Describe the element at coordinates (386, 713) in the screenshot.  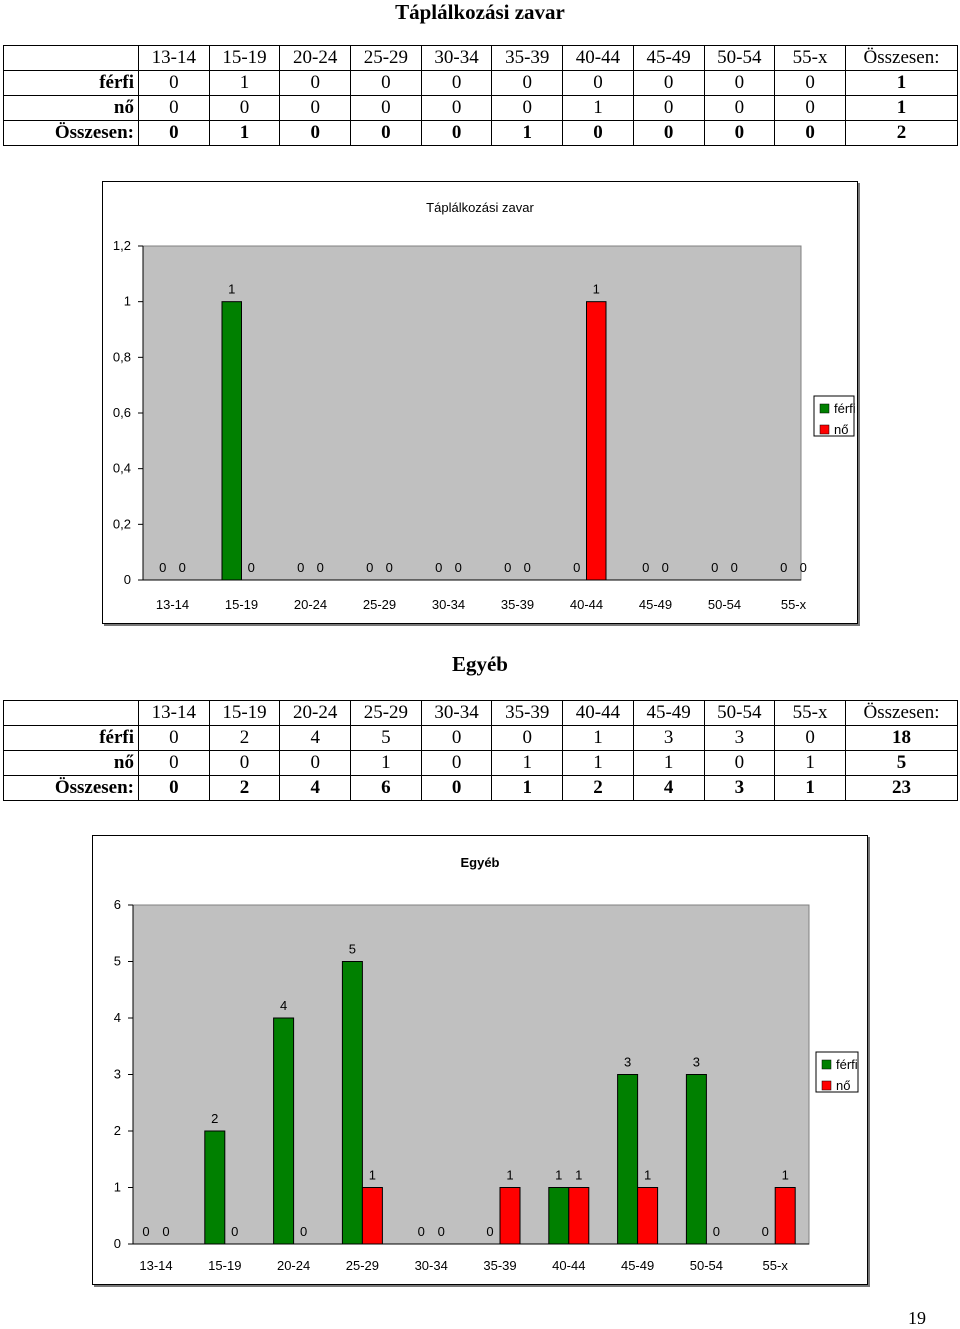
I see `column-header: 25-29` at that location.